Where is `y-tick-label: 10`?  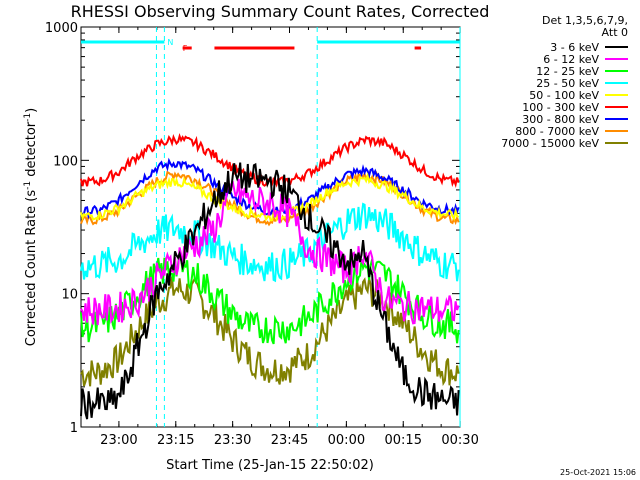 y-tick-label: 10 is located at coordinates (69, 295).